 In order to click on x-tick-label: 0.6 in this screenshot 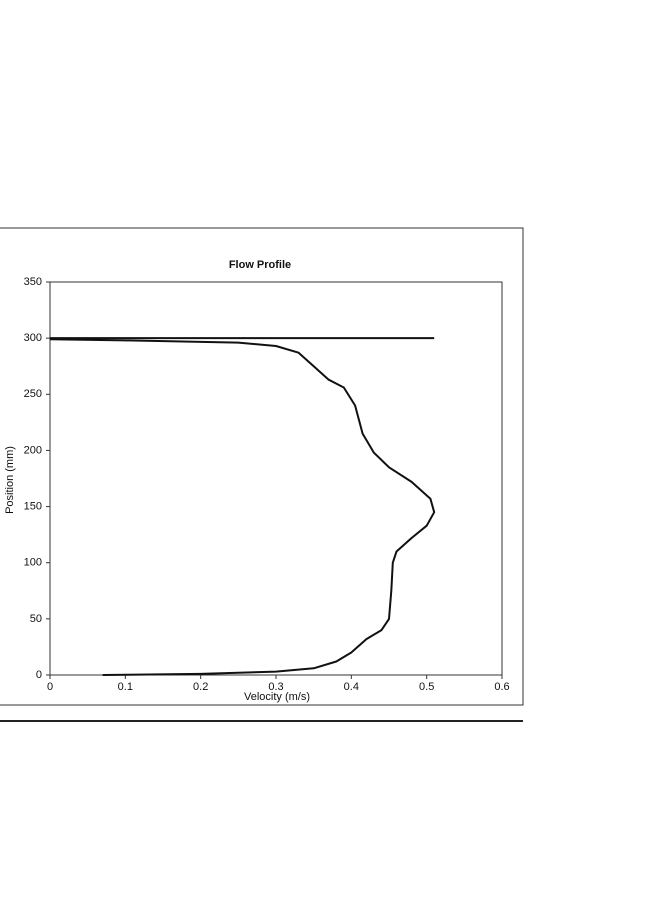, I will do `click(501, 687)`.